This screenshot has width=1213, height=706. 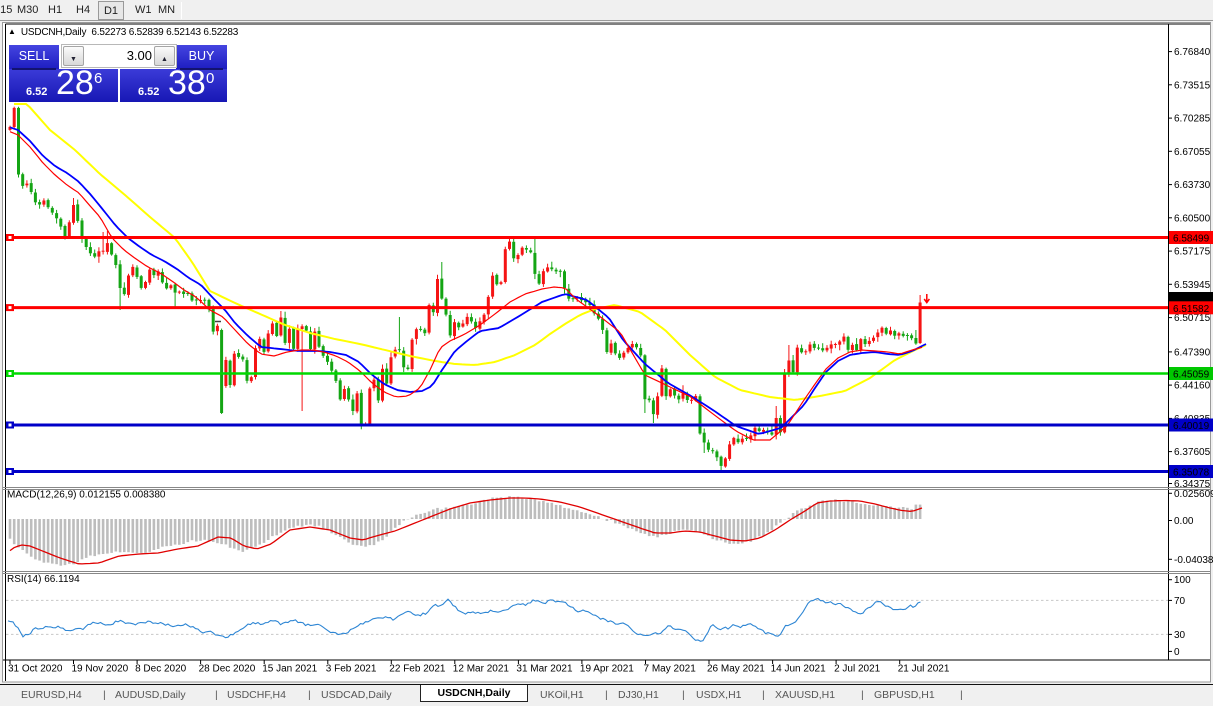 I want to click on svg-text: 6.70285, so click(x=1192, y=119).